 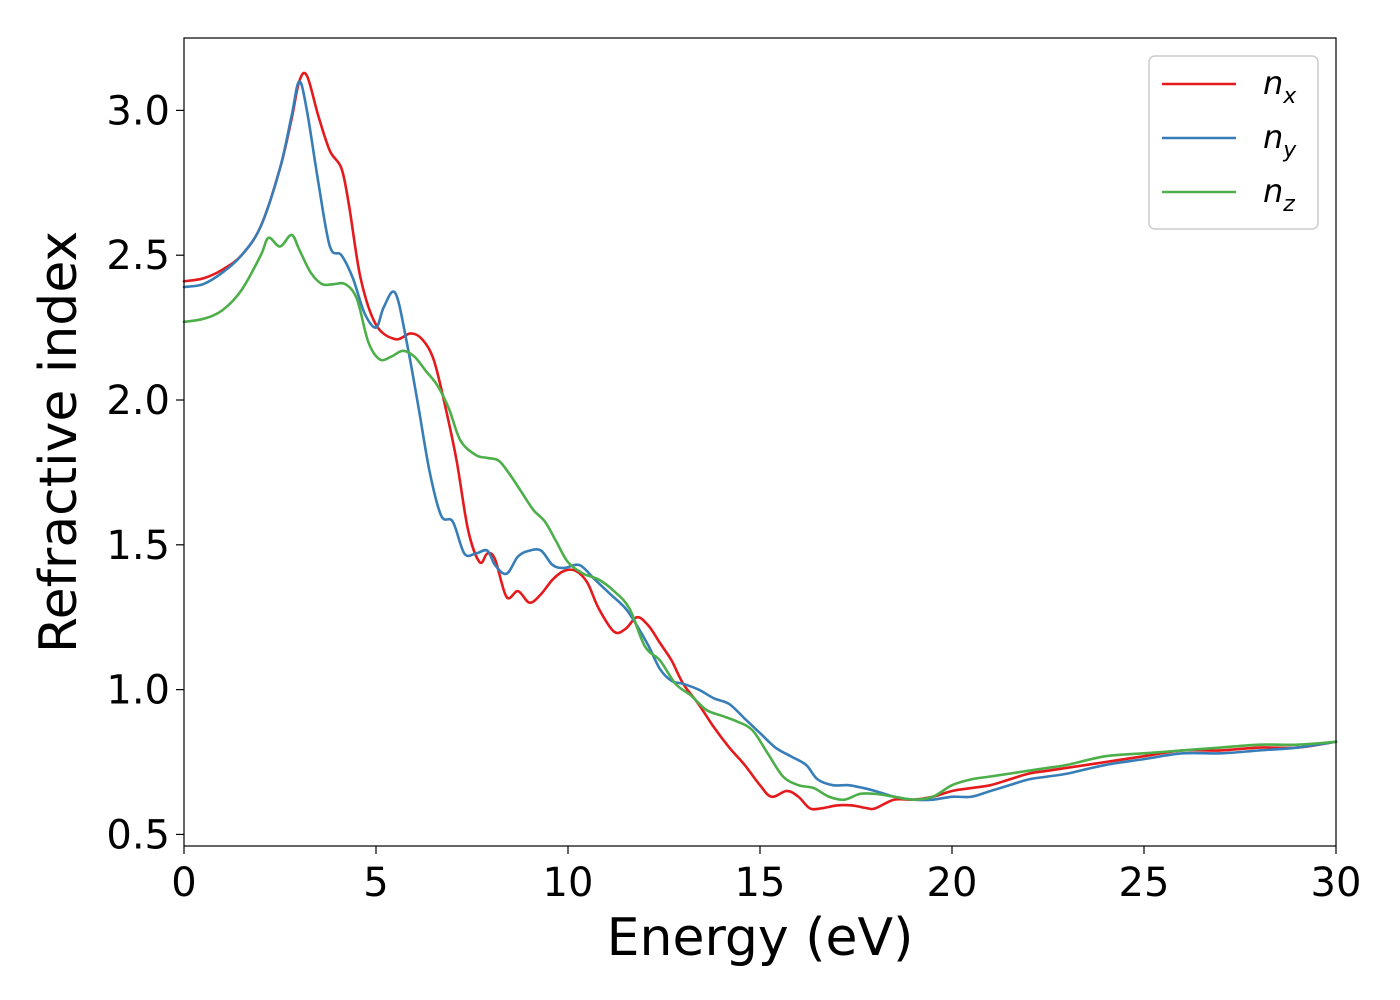 I want to click on y-axis-ticks: 0.5 1.0 1.5 2.0 2.5 3.0, so click(x=145, y=473).